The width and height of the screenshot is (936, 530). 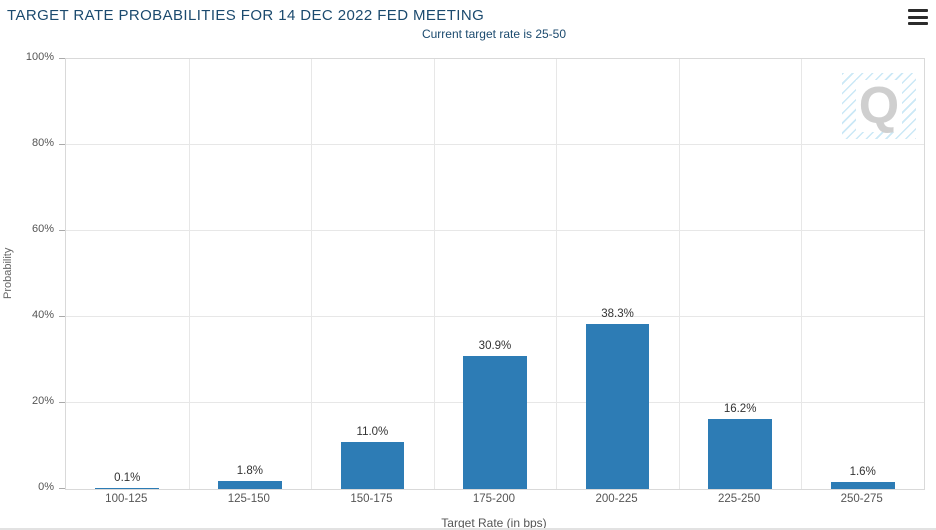 I want to click on x-tick-label: 250-275, so click(x=861, y=499).